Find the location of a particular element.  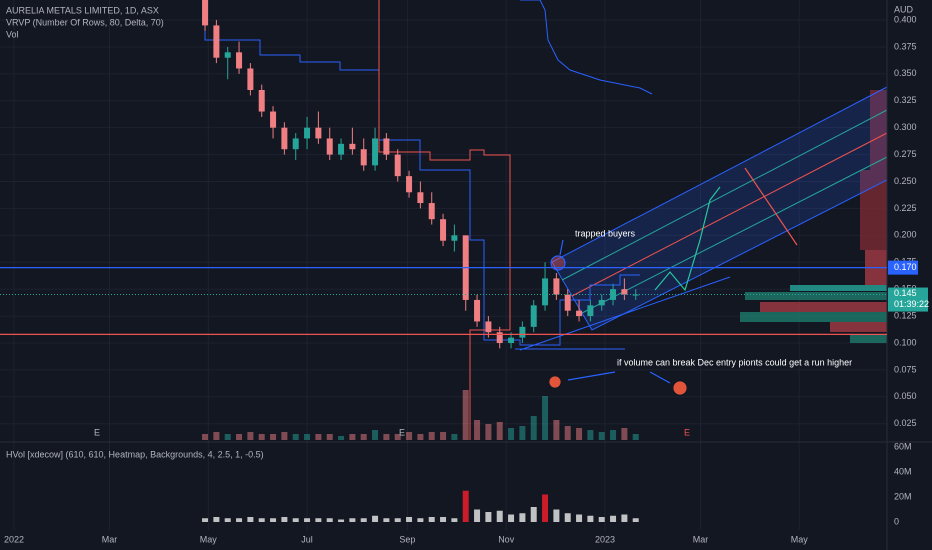

countdown: 01:39:22 is located at coordinates (911, 304).